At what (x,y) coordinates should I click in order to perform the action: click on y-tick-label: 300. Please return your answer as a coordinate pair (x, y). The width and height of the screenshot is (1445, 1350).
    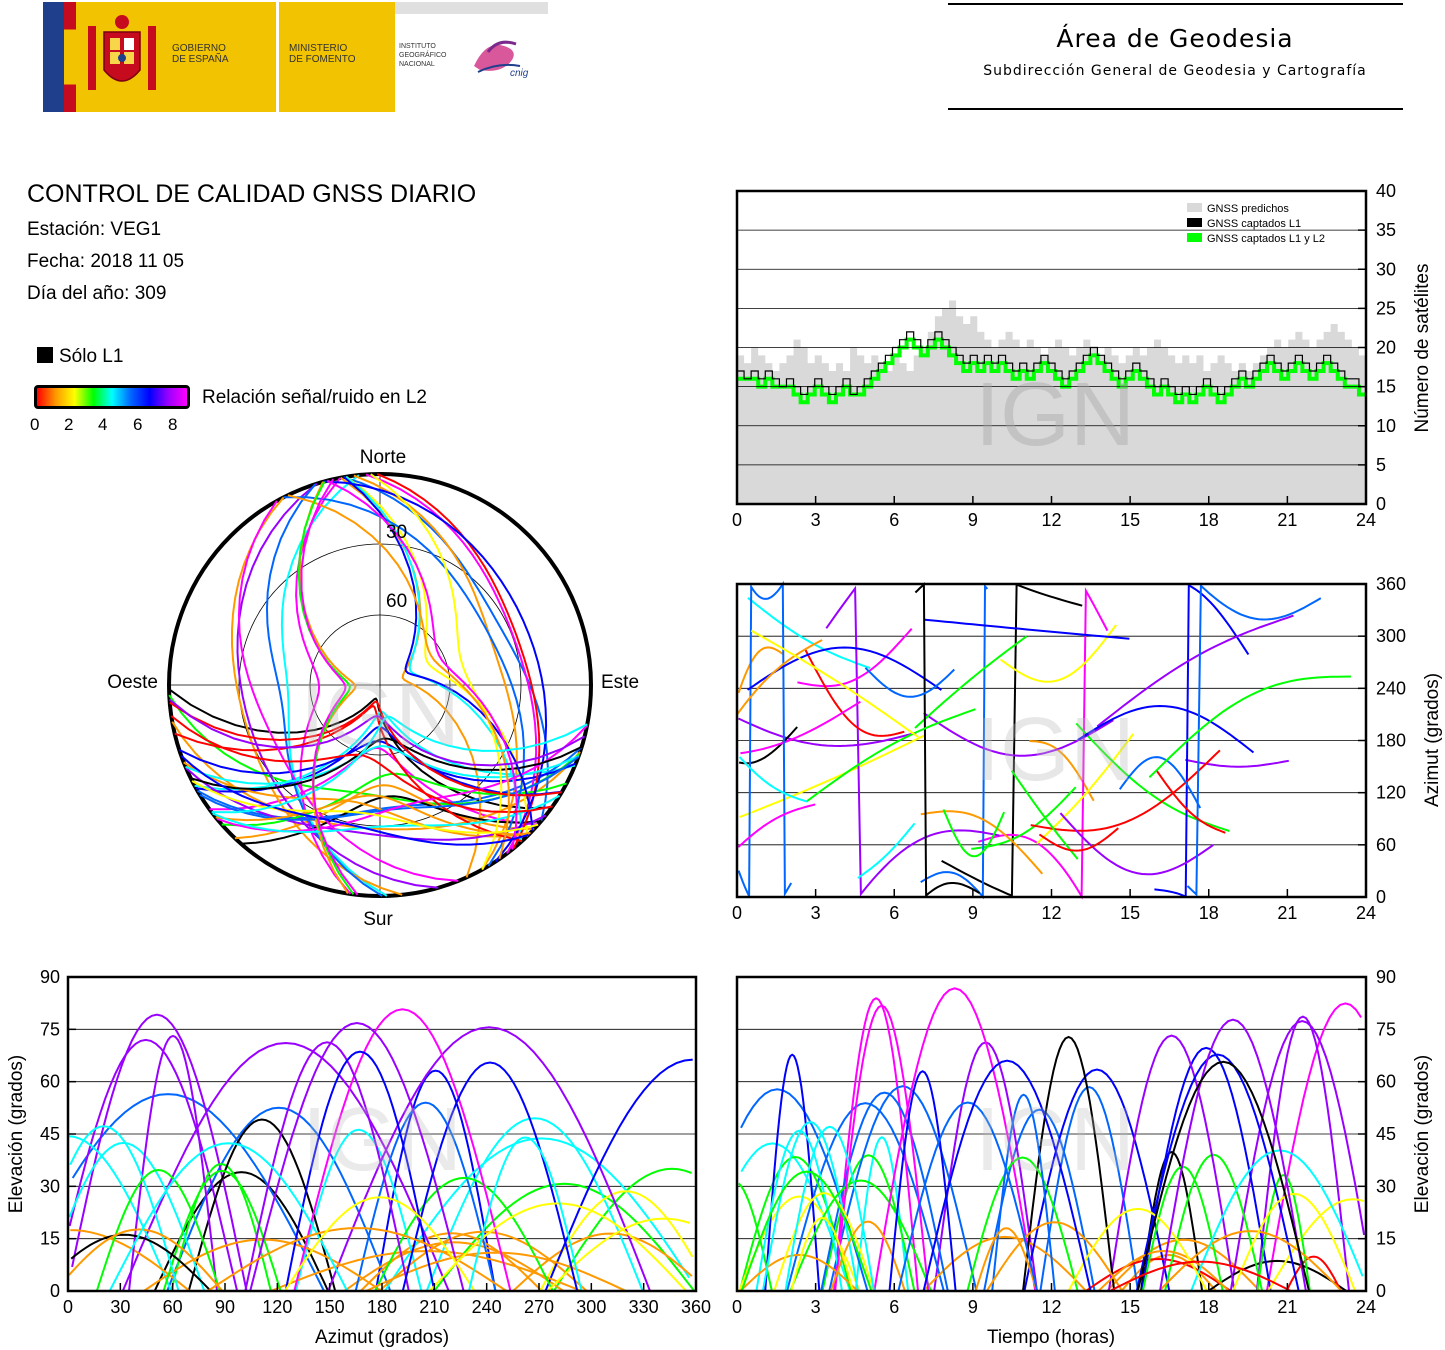
    Looking at the image, I should click on (1391, 636).